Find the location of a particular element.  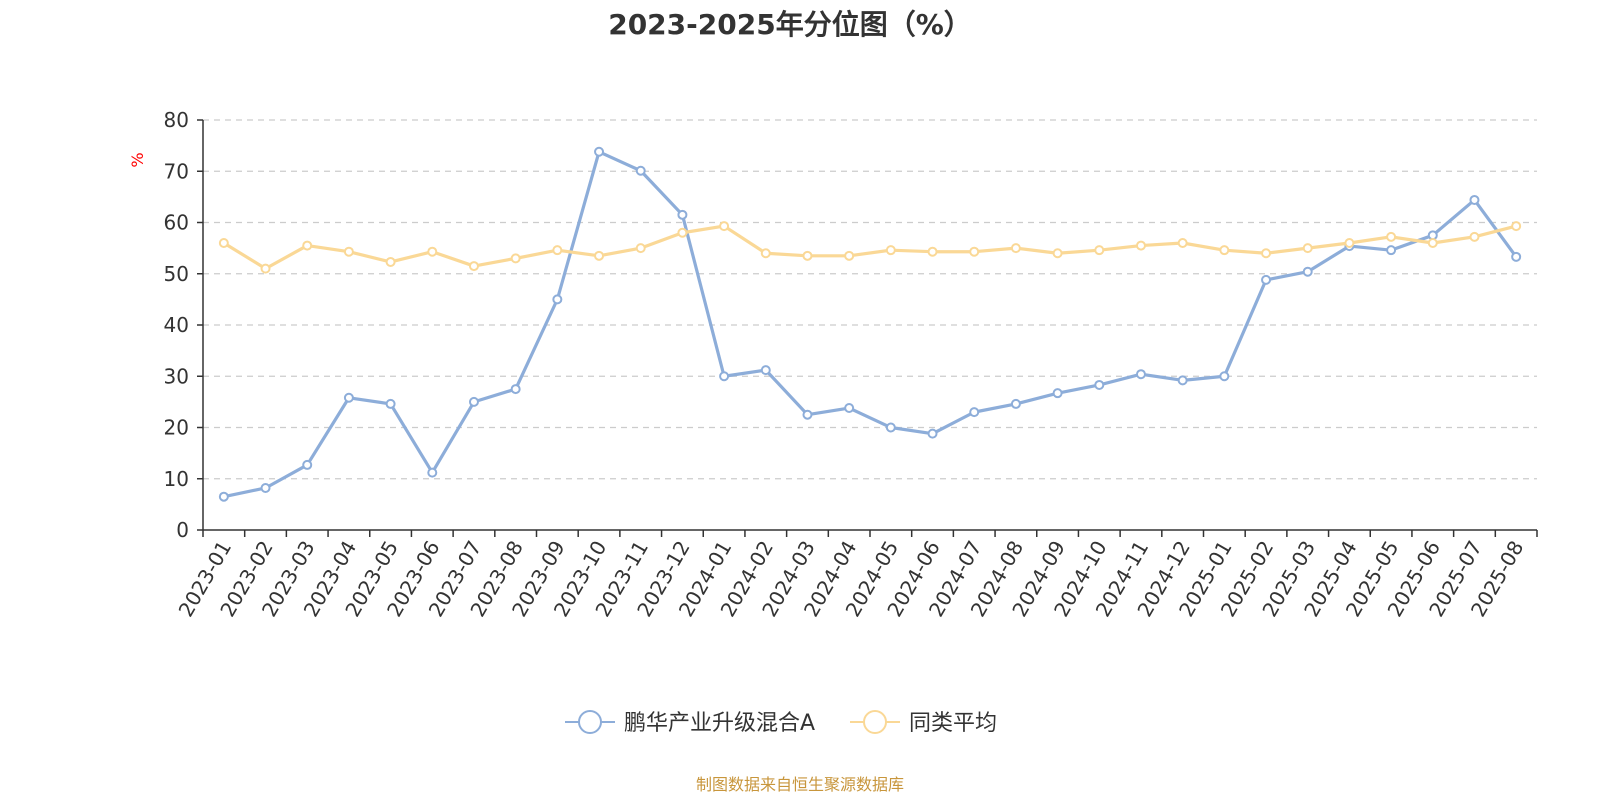

chart-title: 2023-2025年分位图（%） is located at coordinates (790, 24).